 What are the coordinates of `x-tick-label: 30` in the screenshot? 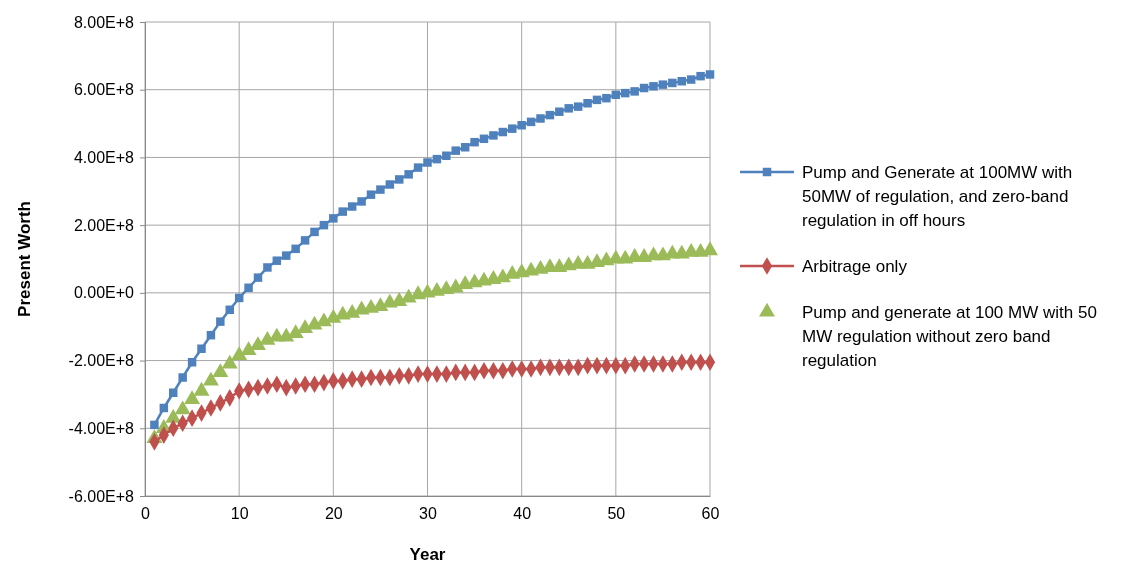 It's located at (428, 514).